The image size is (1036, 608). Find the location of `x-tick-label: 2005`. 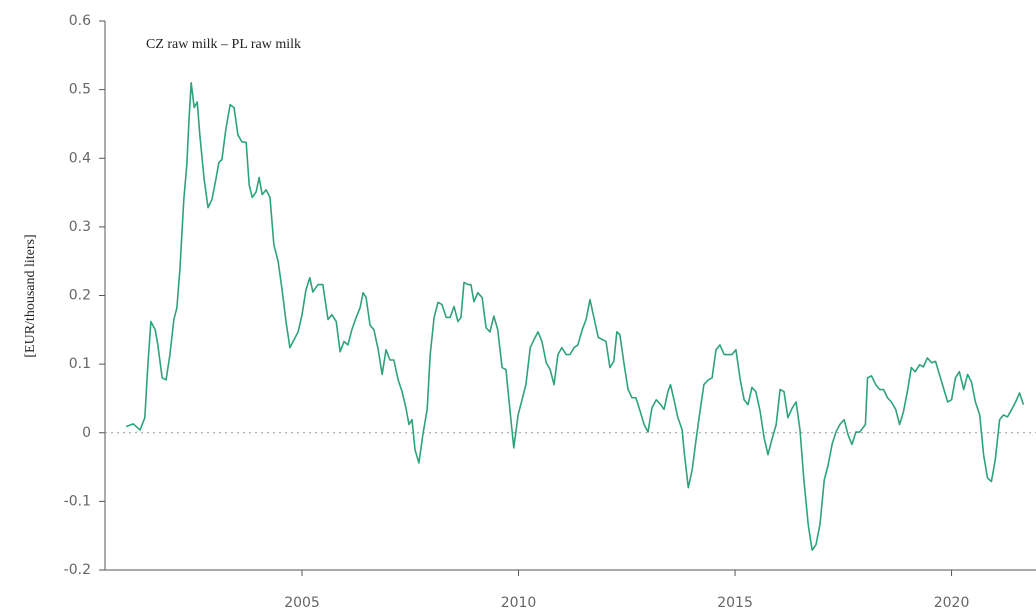

x-tick-label: 2005 is located at coordinates (302, 601).